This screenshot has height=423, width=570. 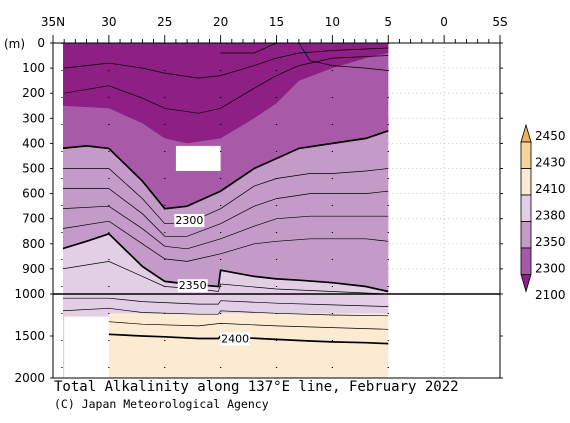 What do you see at coordinates (220, 22) in the screenshot?
I see `x-tick-label: 20` at bounding box center [220, 22].